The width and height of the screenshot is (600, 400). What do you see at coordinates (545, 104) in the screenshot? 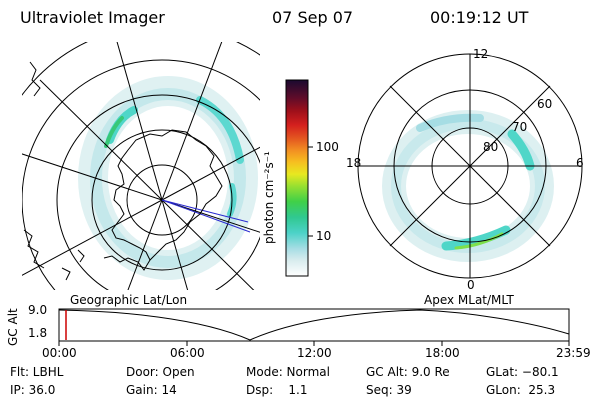
I see `mlat-label-60: 60` at bounding box center [545, 104].